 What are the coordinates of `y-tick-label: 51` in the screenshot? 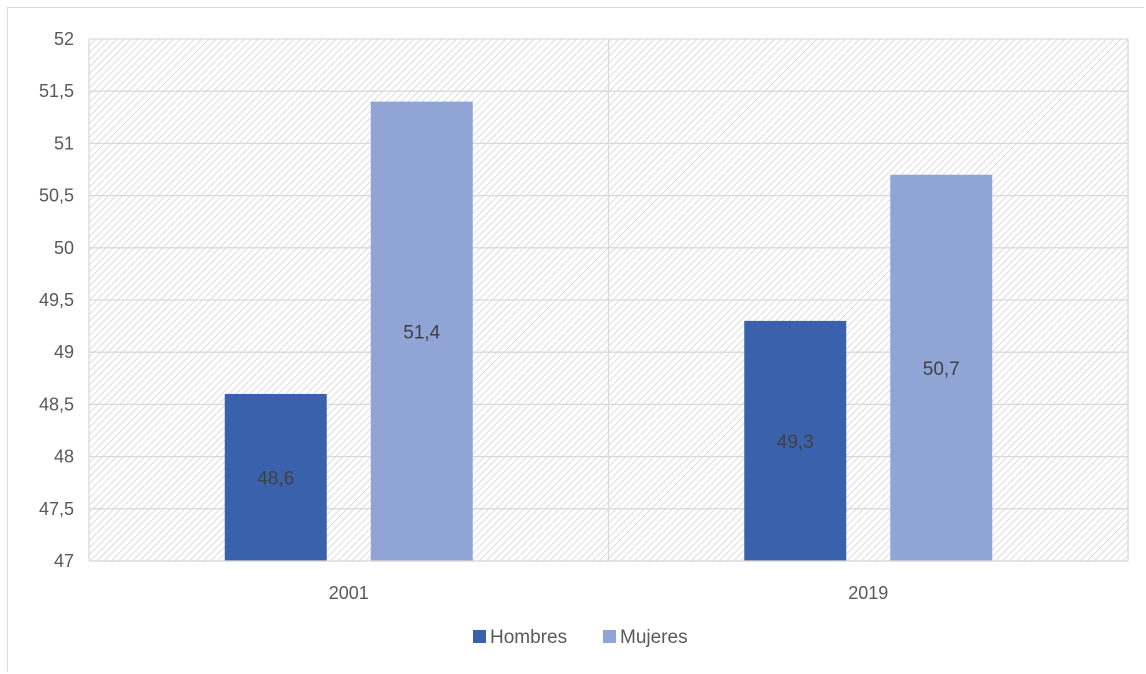 It's located at (64, 143).